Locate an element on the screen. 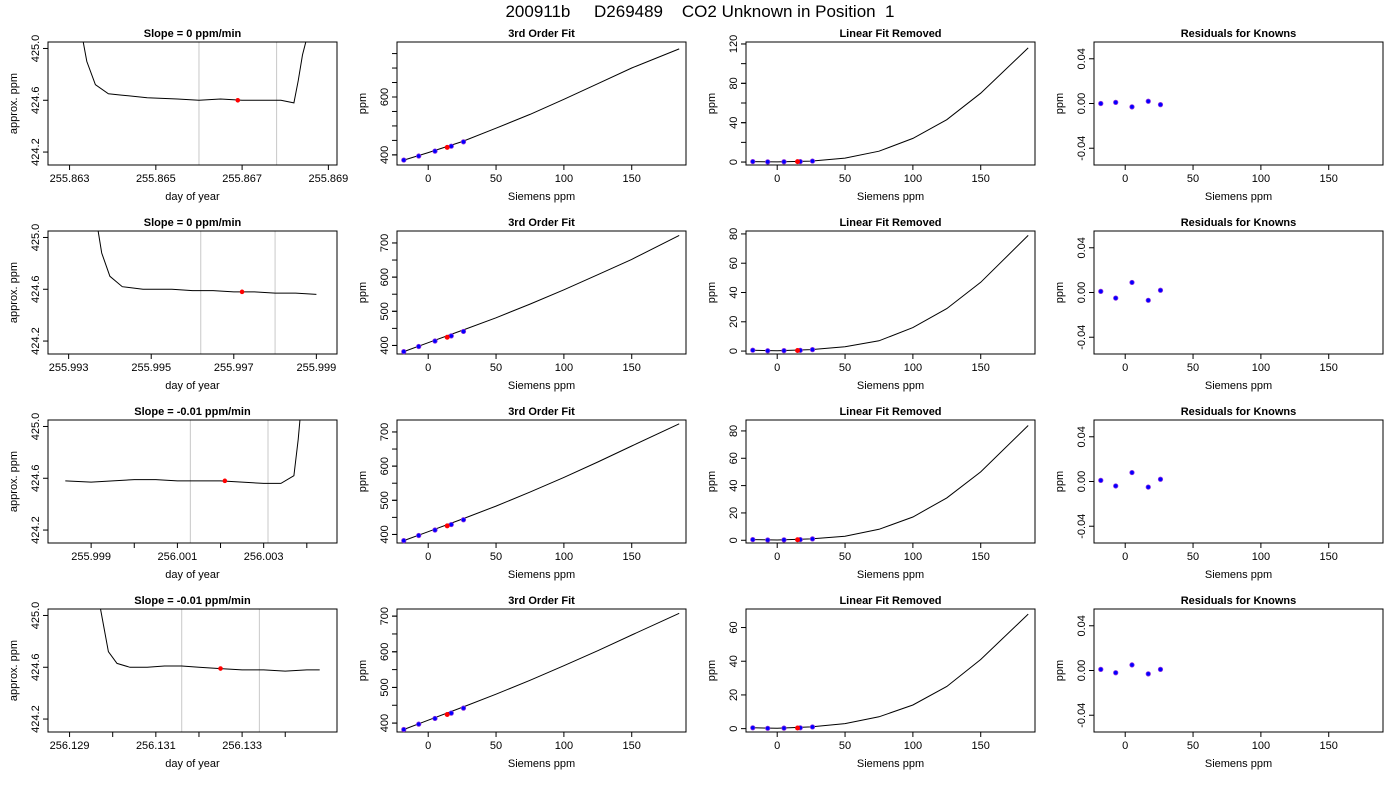 The width and height of the screenshot is (1400, 800). x-tick-label: 255.867 is located at coordinates (242, 179).